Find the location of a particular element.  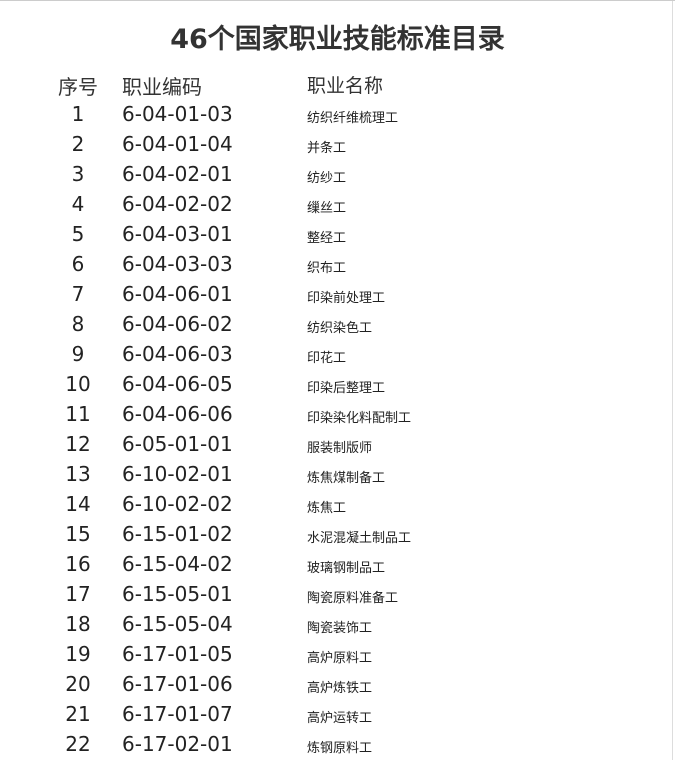

cell-name: 高炉原料工 is located at coordinates (340, 658).